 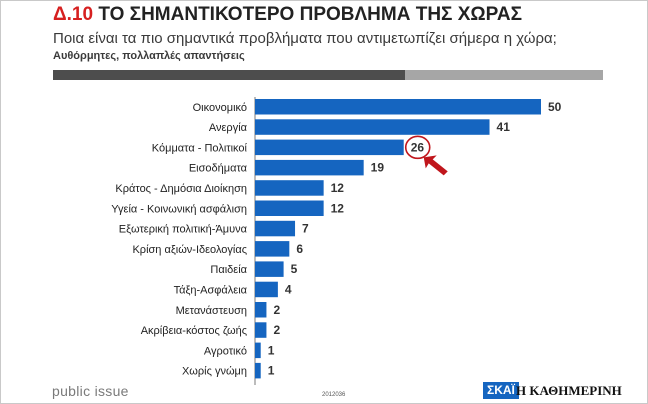 What do you see at coordinates (334, 395) in the screenshot?
I see `survey-code: 2012036` at bounding box center [334, 395].